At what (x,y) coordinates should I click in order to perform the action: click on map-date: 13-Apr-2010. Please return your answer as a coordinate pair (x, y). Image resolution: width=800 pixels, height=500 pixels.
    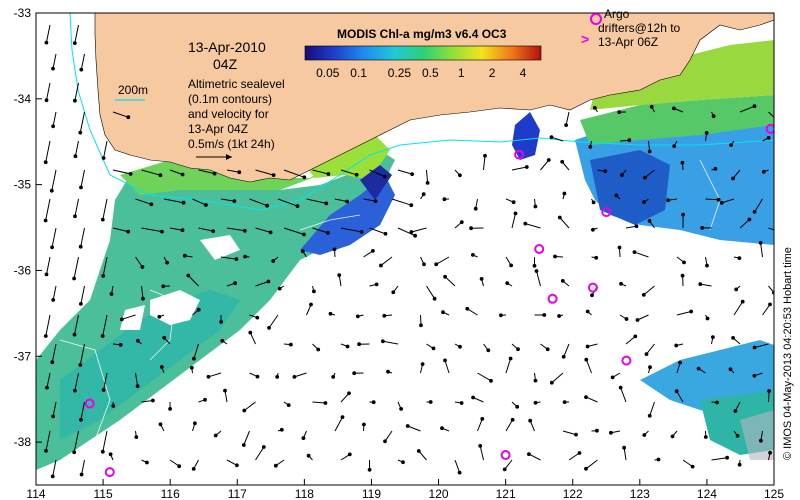
    Looking at the image, I should click on (227, 47).